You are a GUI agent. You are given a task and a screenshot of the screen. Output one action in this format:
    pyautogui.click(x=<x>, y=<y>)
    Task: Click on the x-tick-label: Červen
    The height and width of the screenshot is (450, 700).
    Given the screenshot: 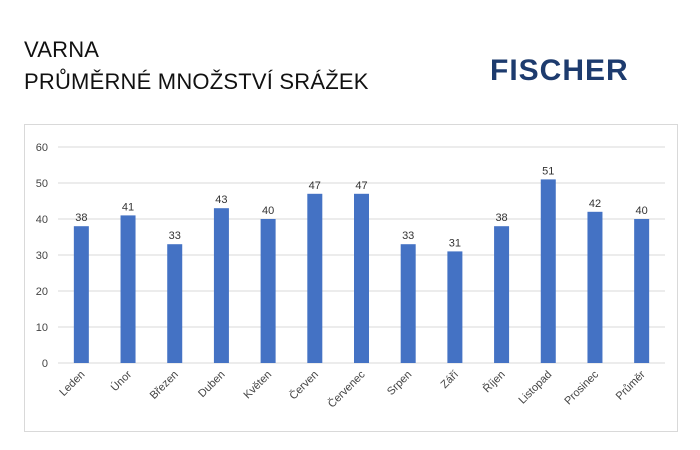 What is the action you would take?
    pyautogui.click(x=304, y=385)
    